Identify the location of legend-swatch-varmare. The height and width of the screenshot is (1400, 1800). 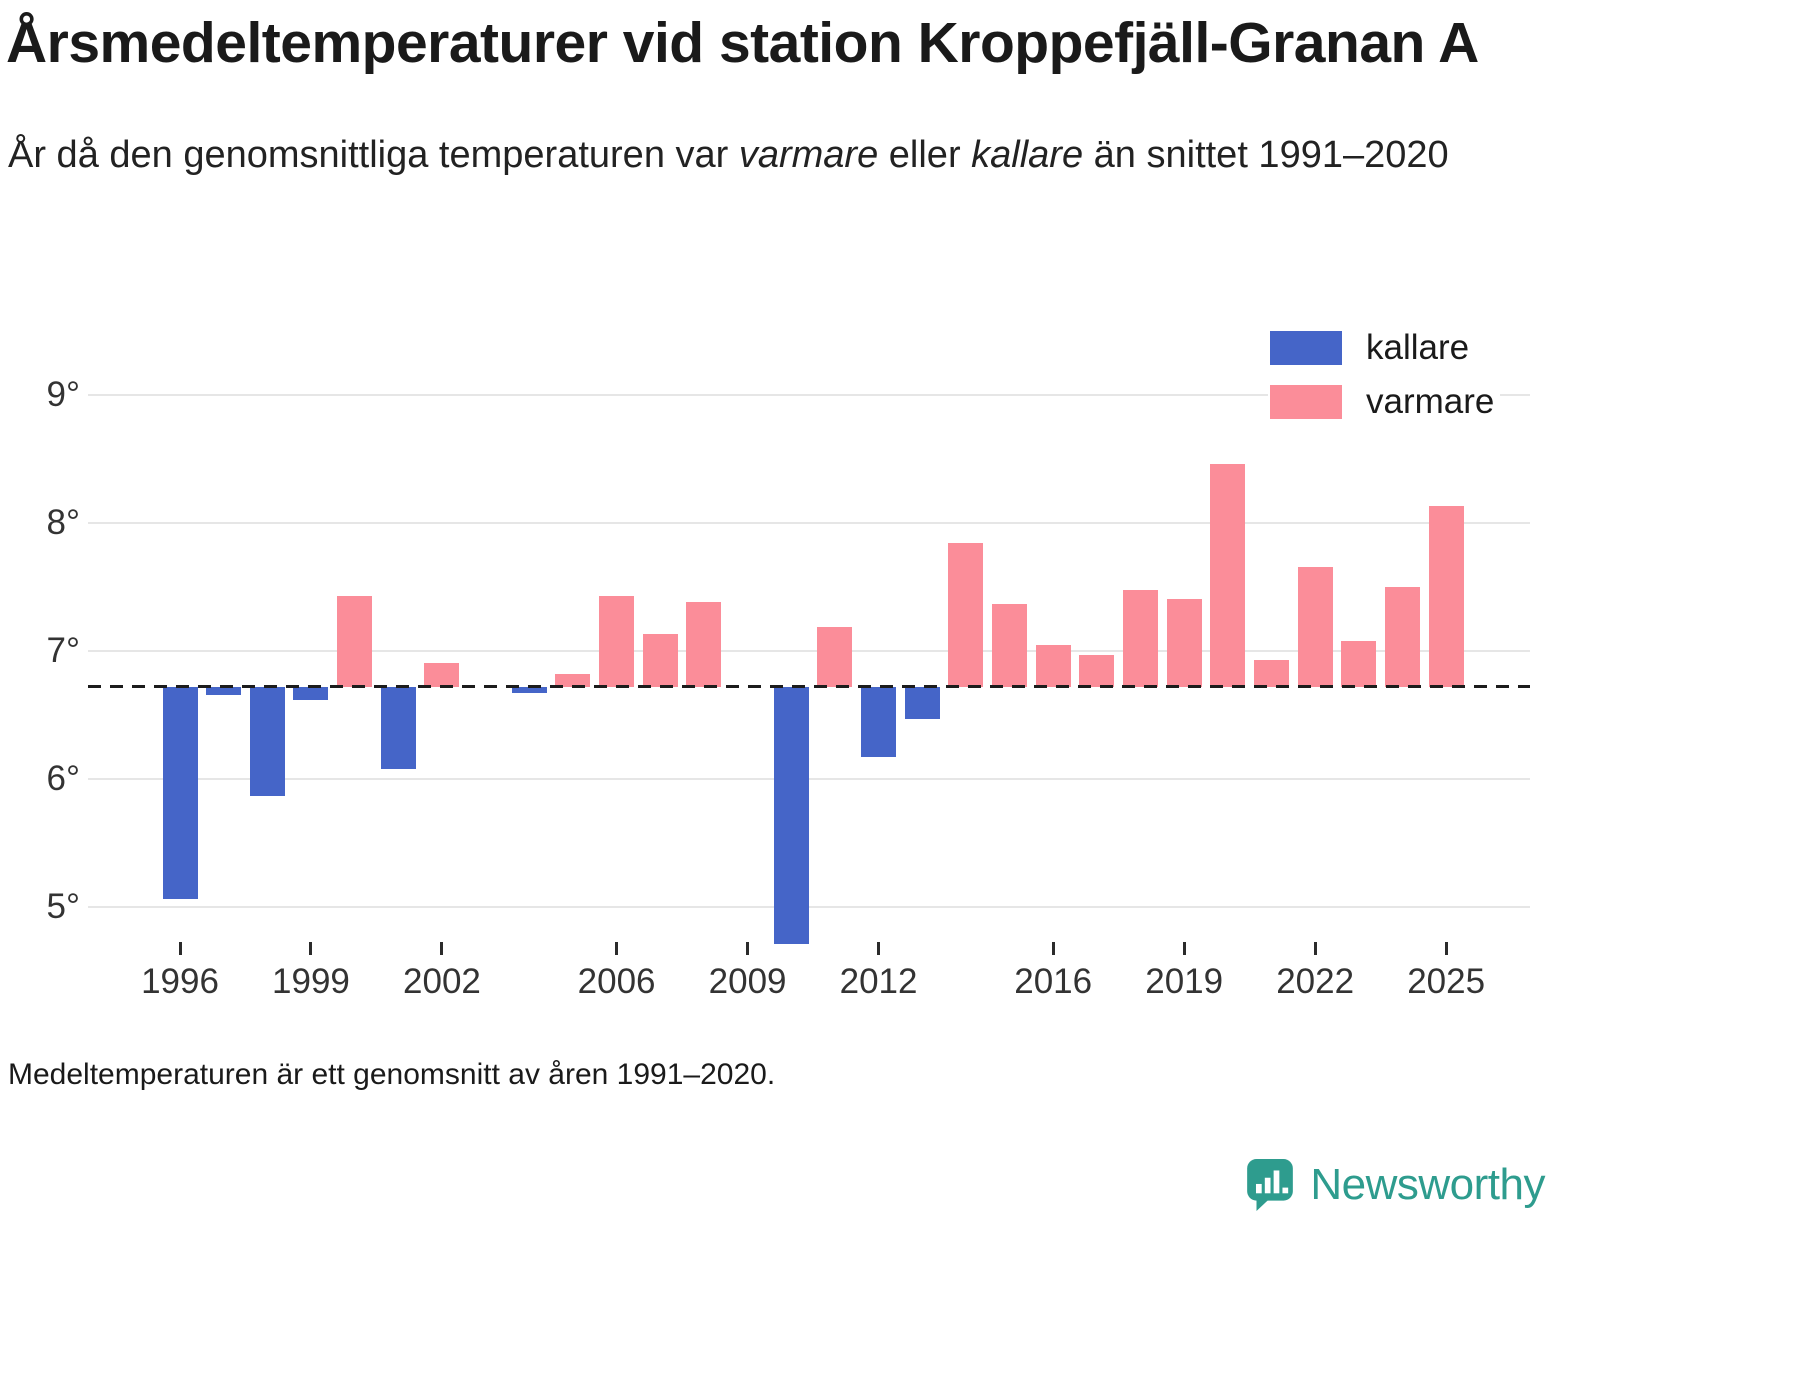
(1306, 402).